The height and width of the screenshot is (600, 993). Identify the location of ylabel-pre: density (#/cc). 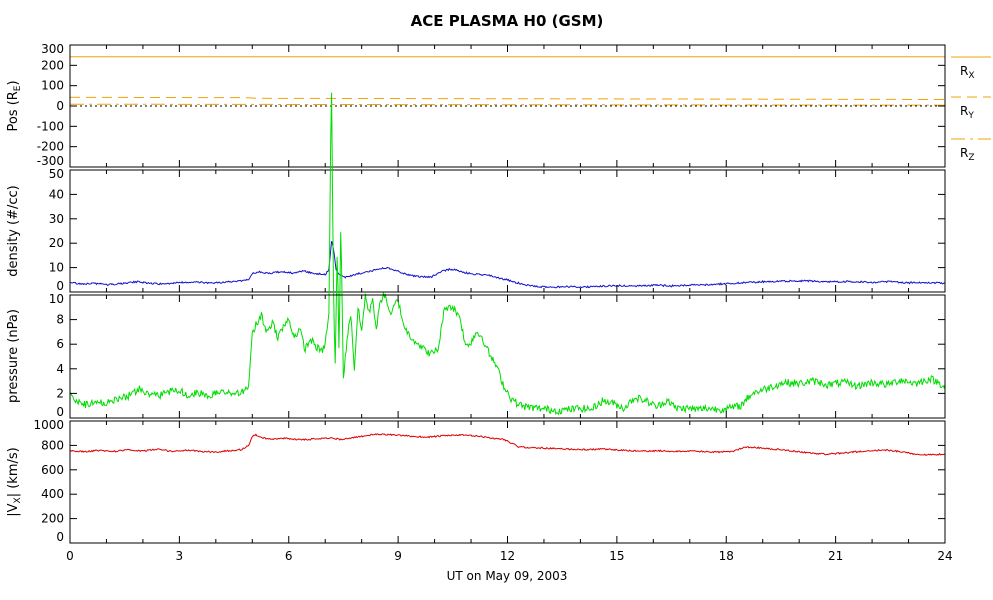
(13, 231).